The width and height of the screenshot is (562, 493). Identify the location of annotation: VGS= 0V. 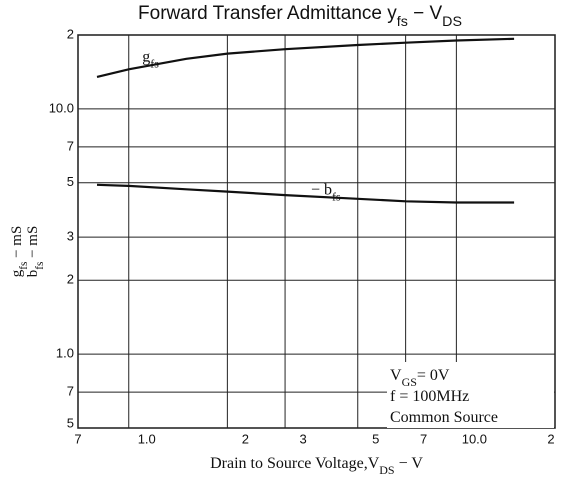
(420, 378).